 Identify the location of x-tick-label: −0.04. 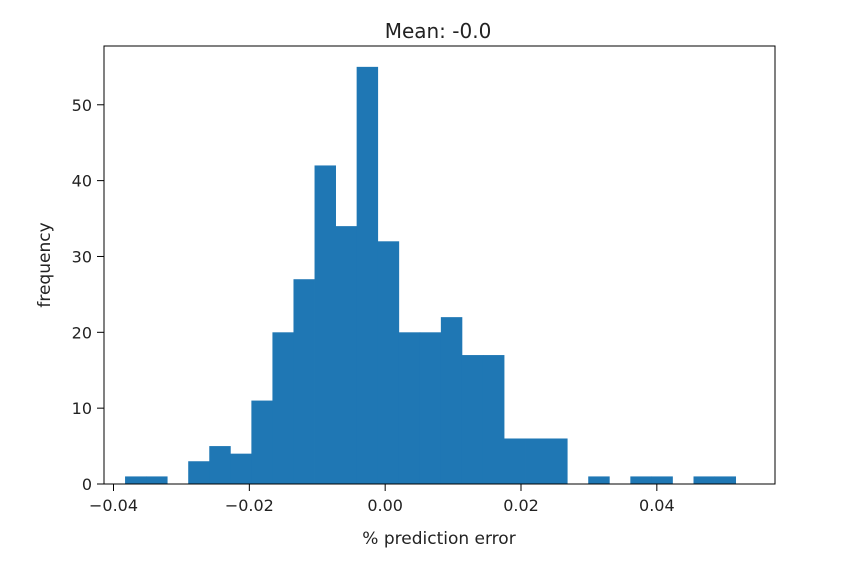
(113, 505).